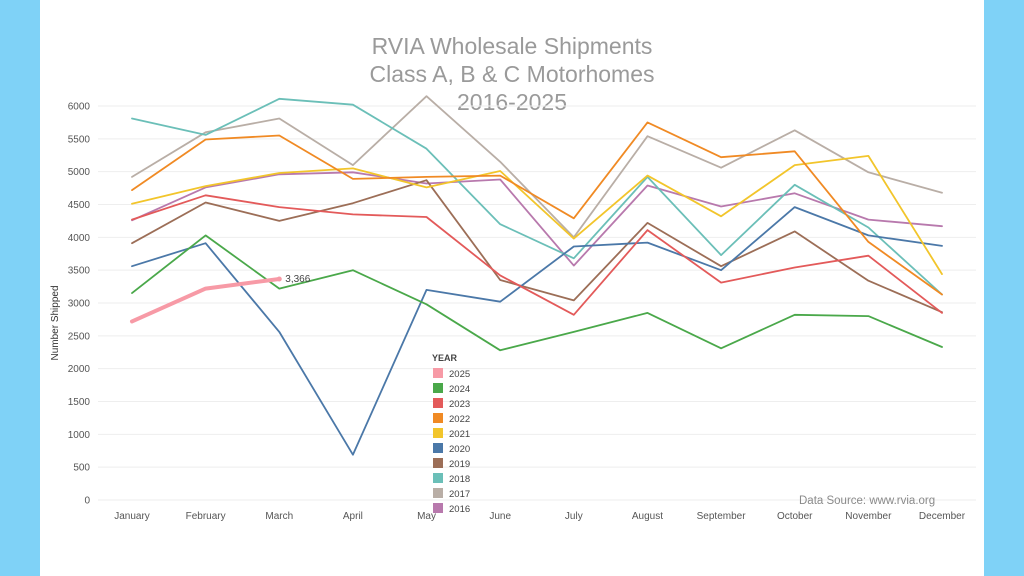 This screenshot has height=576, width=1024. Describe the element at coordinates (459, 419) in the screenshot. I see `legend-label: 2022` at that location.